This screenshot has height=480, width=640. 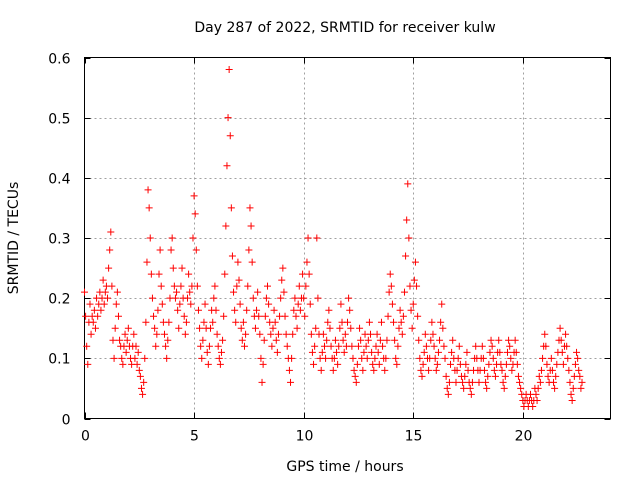 What do you see at coordinates (59, 180) in the screenshot?
I see `y-tick-label: 0.4` at bounding box center [59, 180].